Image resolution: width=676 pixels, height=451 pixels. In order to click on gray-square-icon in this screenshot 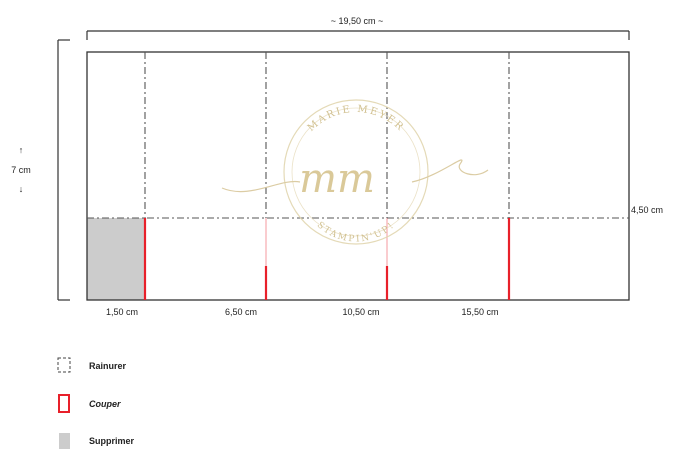, I will do `click(64, 441)`.